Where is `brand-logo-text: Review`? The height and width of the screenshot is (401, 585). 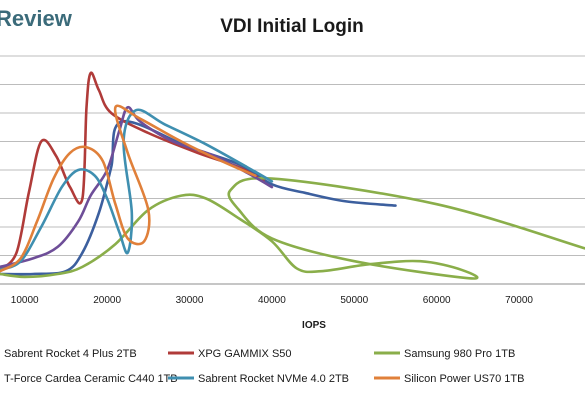 brand-logo-text: Review is located at coordinates (36, 18).